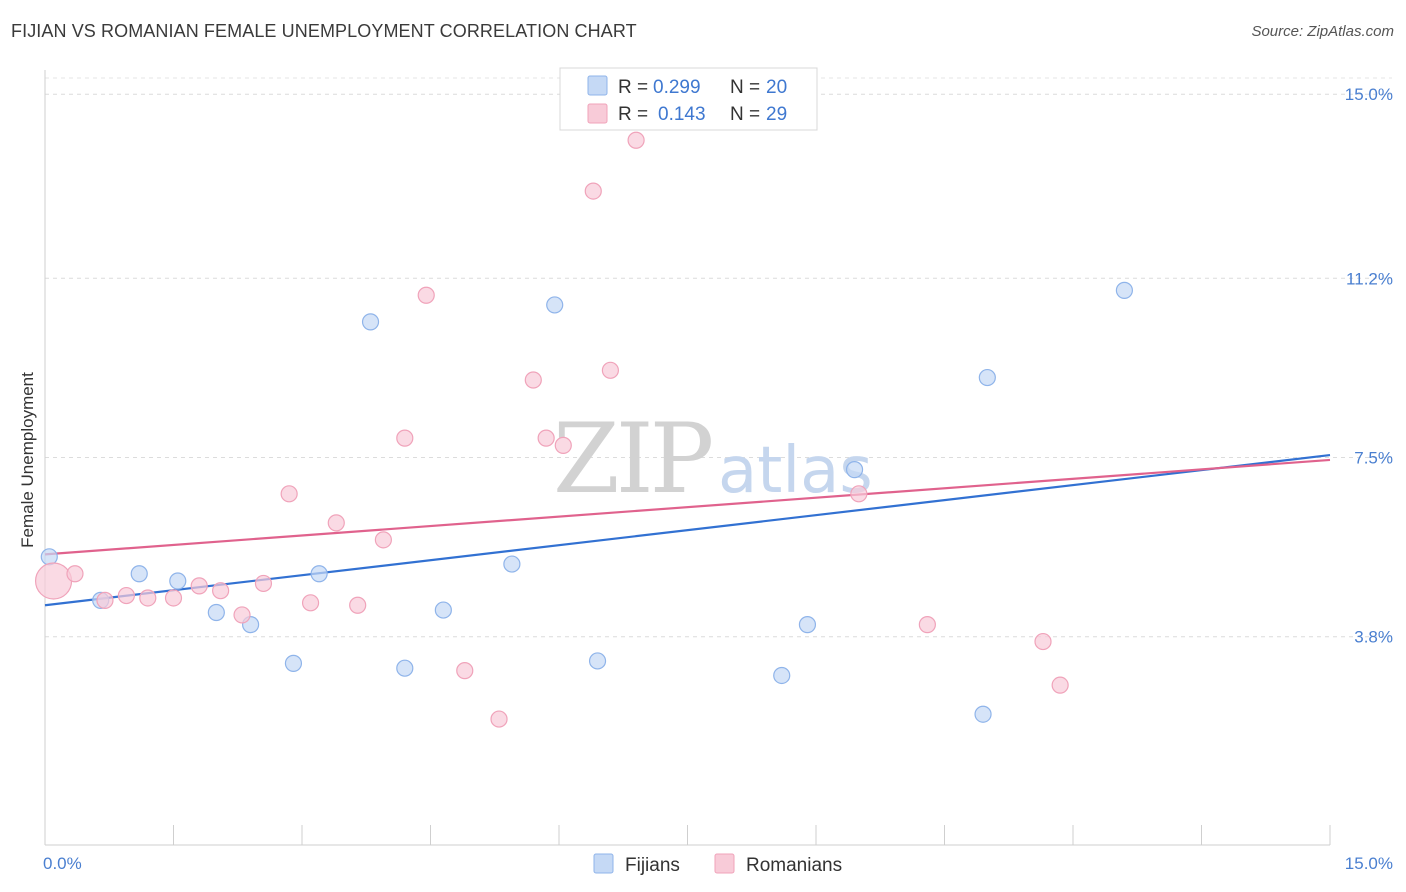 The image size is (1406, 892). Describe the element at coordinates (27, 460) in the screenshot. I see `y-axis-label: Female Unemployment` at that location.